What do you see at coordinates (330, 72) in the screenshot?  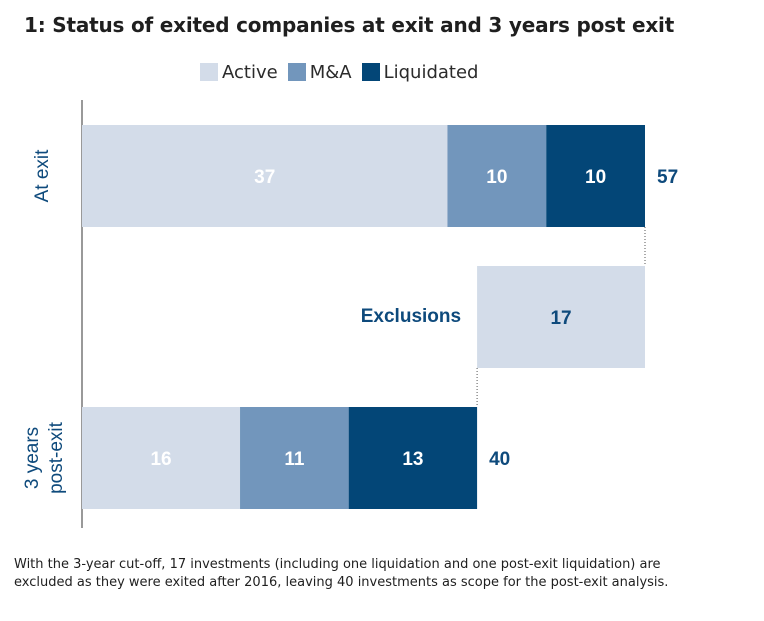 I see `legend-label-ma: M&A` at bounding box center [330, 72].